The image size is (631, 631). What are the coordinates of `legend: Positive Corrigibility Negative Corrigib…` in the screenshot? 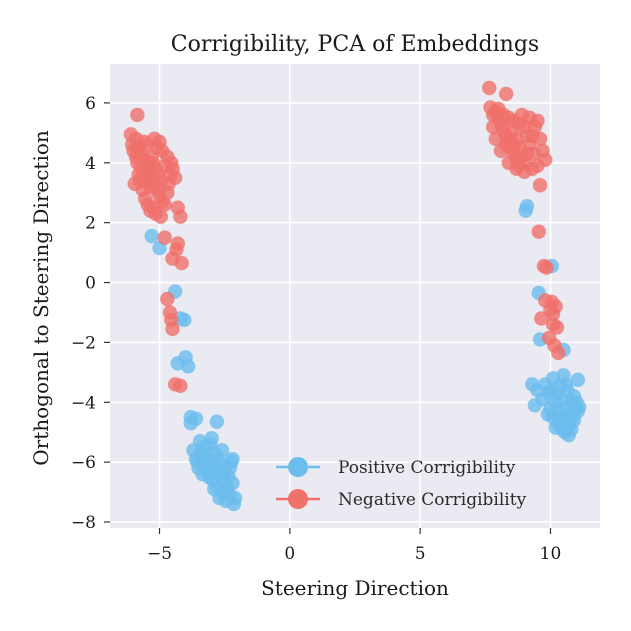 It's located at (401, 483).